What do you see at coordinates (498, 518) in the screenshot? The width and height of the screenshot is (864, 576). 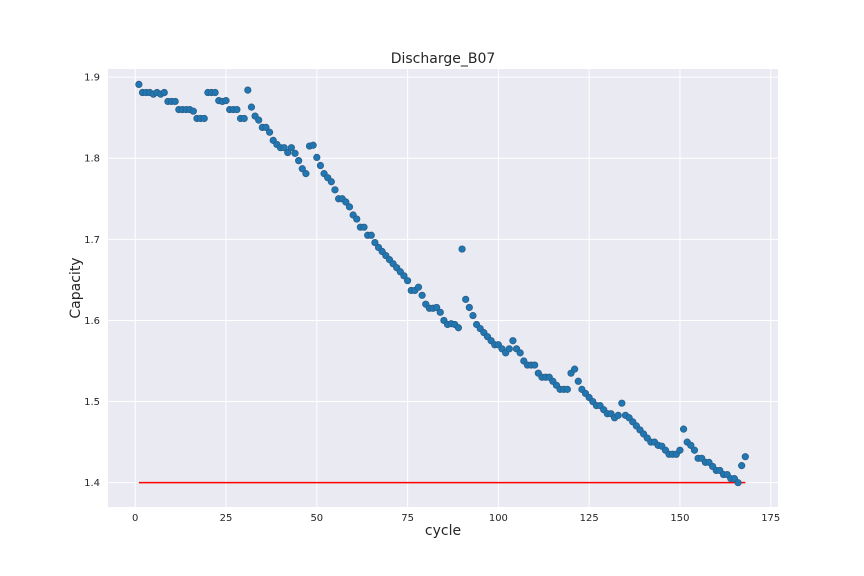 I see `x-tick-label: 100` at bounding box center [498, 518].